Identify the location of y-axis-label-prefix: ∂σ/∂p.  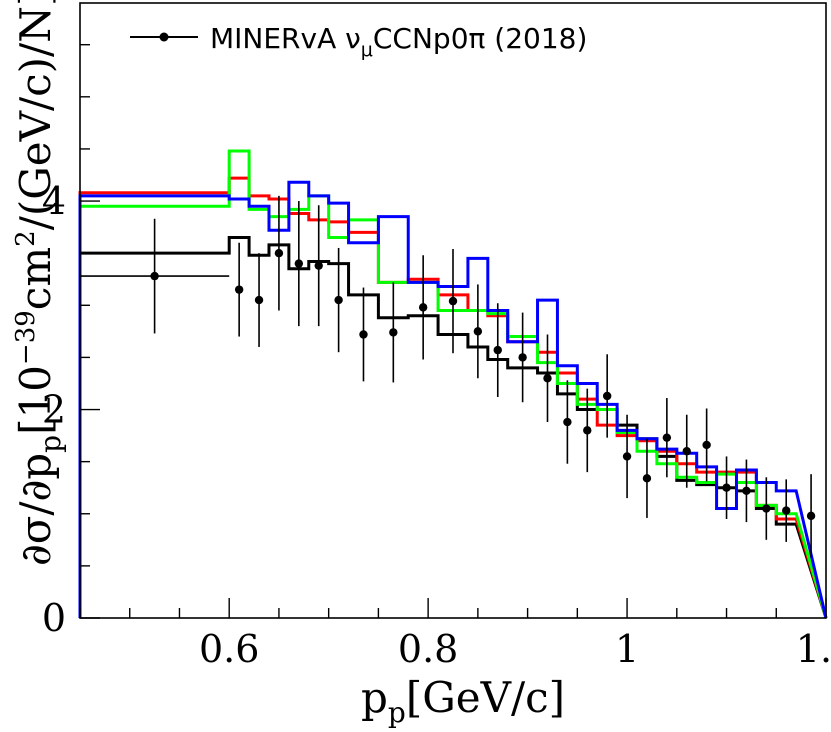
(35, 509).